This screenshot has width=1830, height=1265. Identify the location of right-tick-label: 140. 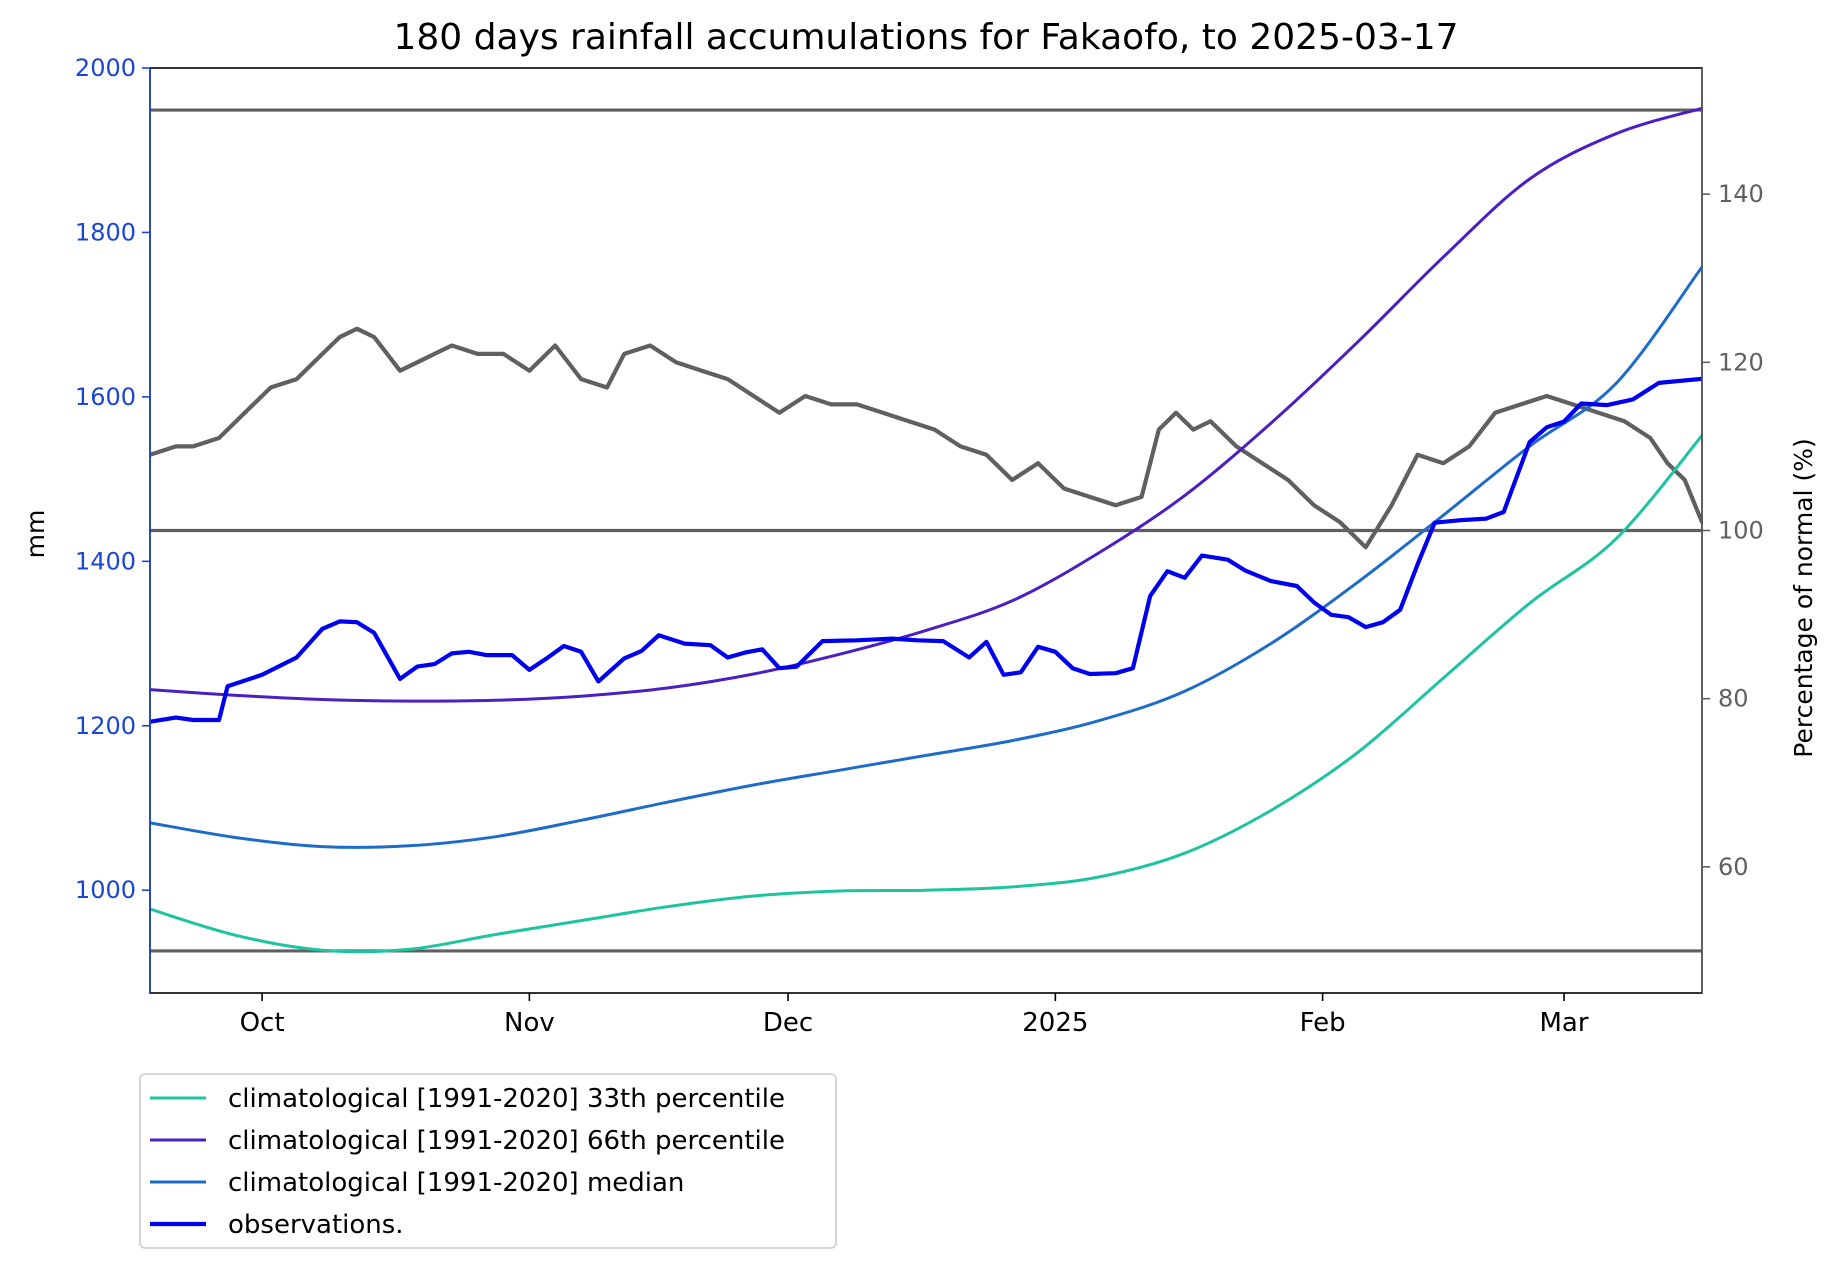
(1741, 194).